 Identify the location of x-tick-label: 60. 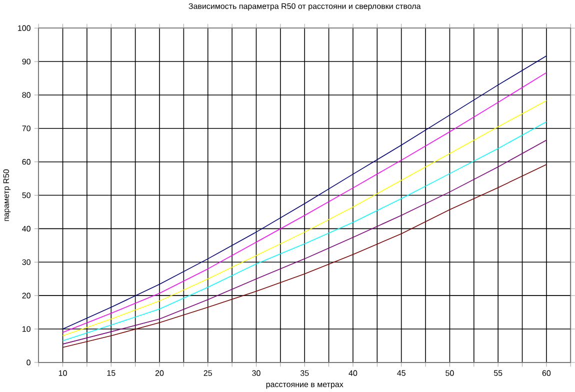
(546, 373).